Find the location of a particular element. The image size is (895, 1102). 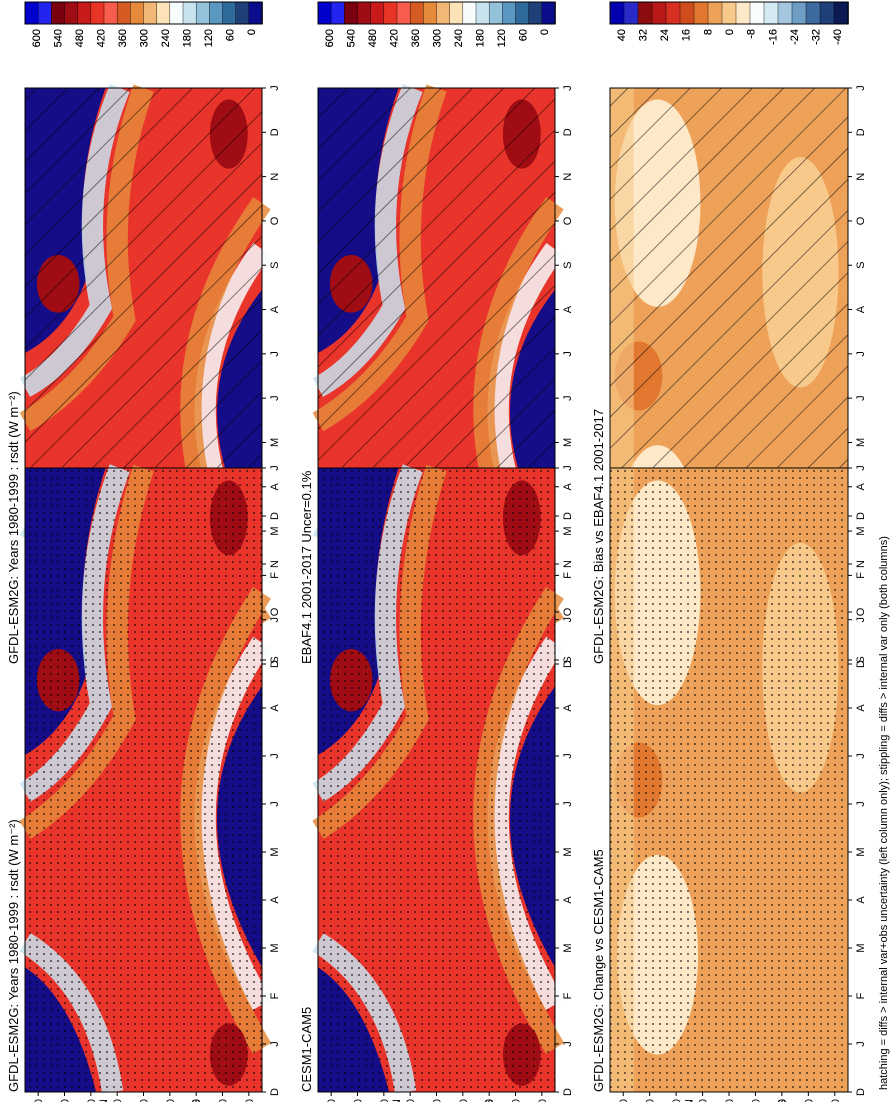

colorbar-tick-label: 420 is located at coordinates (394, 38).